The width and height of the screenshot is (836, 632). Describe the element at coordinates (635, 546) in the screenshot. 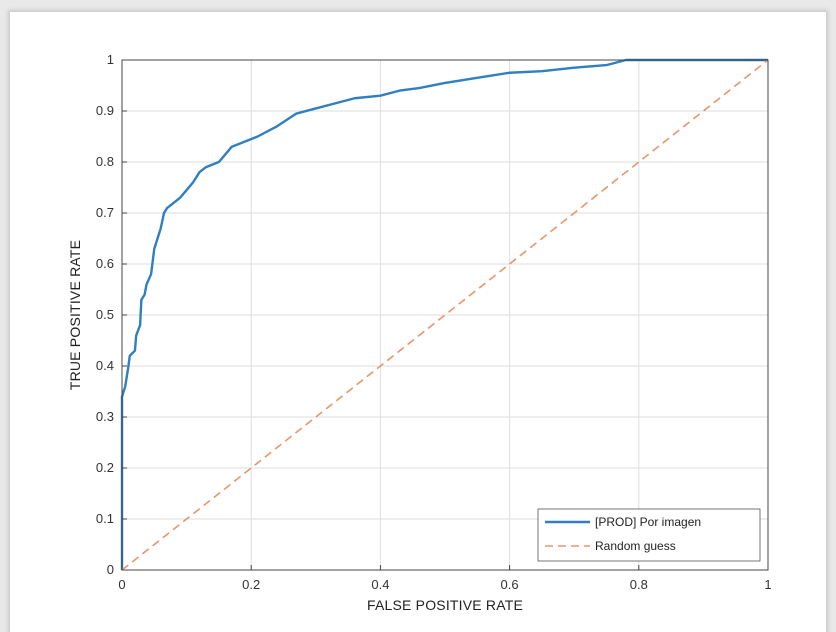

I see `legend-label-random: Random guess` at that location.